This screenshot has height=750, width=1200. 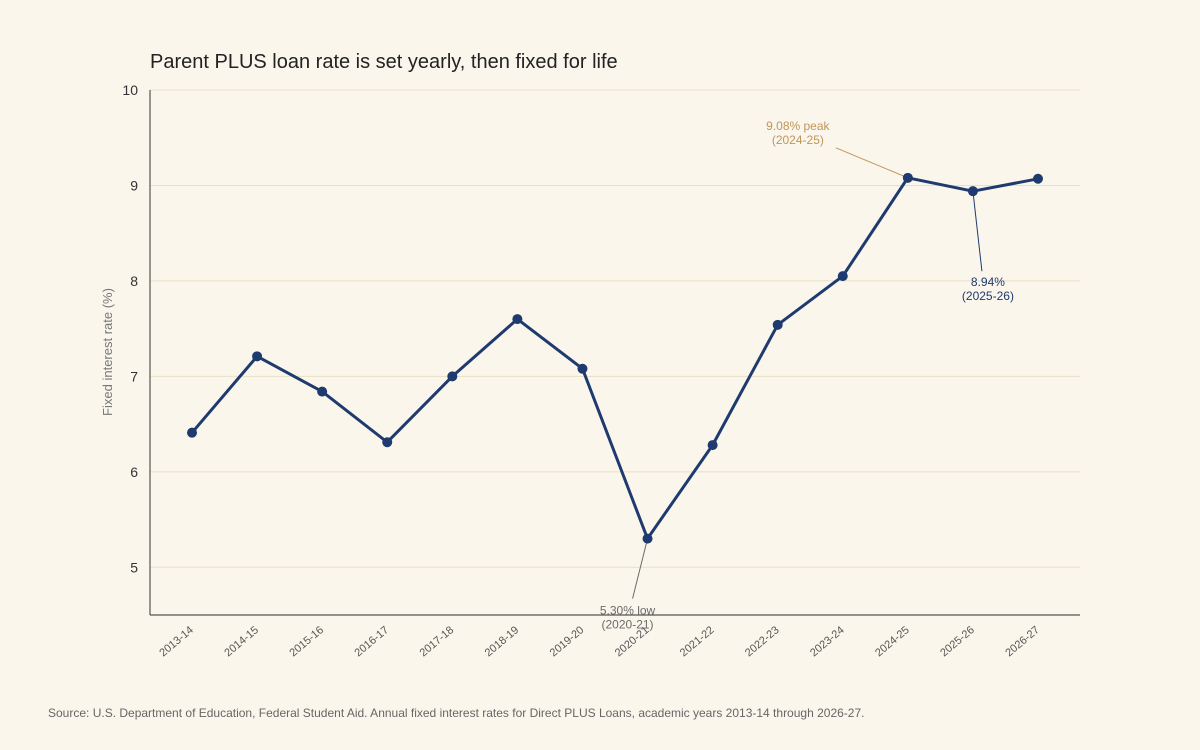 What do you see at coordinates (988, 296) in the screenshot?
I see `annotation-line: (2025-26)` at bounding box center [988, 296].